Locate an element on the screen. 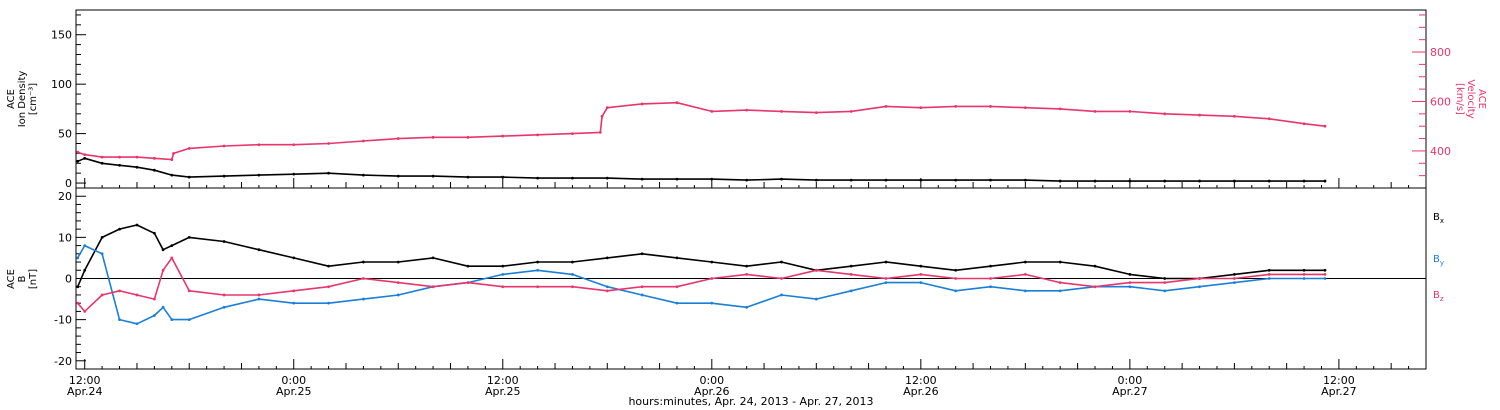 This screenshot has width=1500, height=410. bottom-left-tick-label: -20 is located at coordinates (63, 361).